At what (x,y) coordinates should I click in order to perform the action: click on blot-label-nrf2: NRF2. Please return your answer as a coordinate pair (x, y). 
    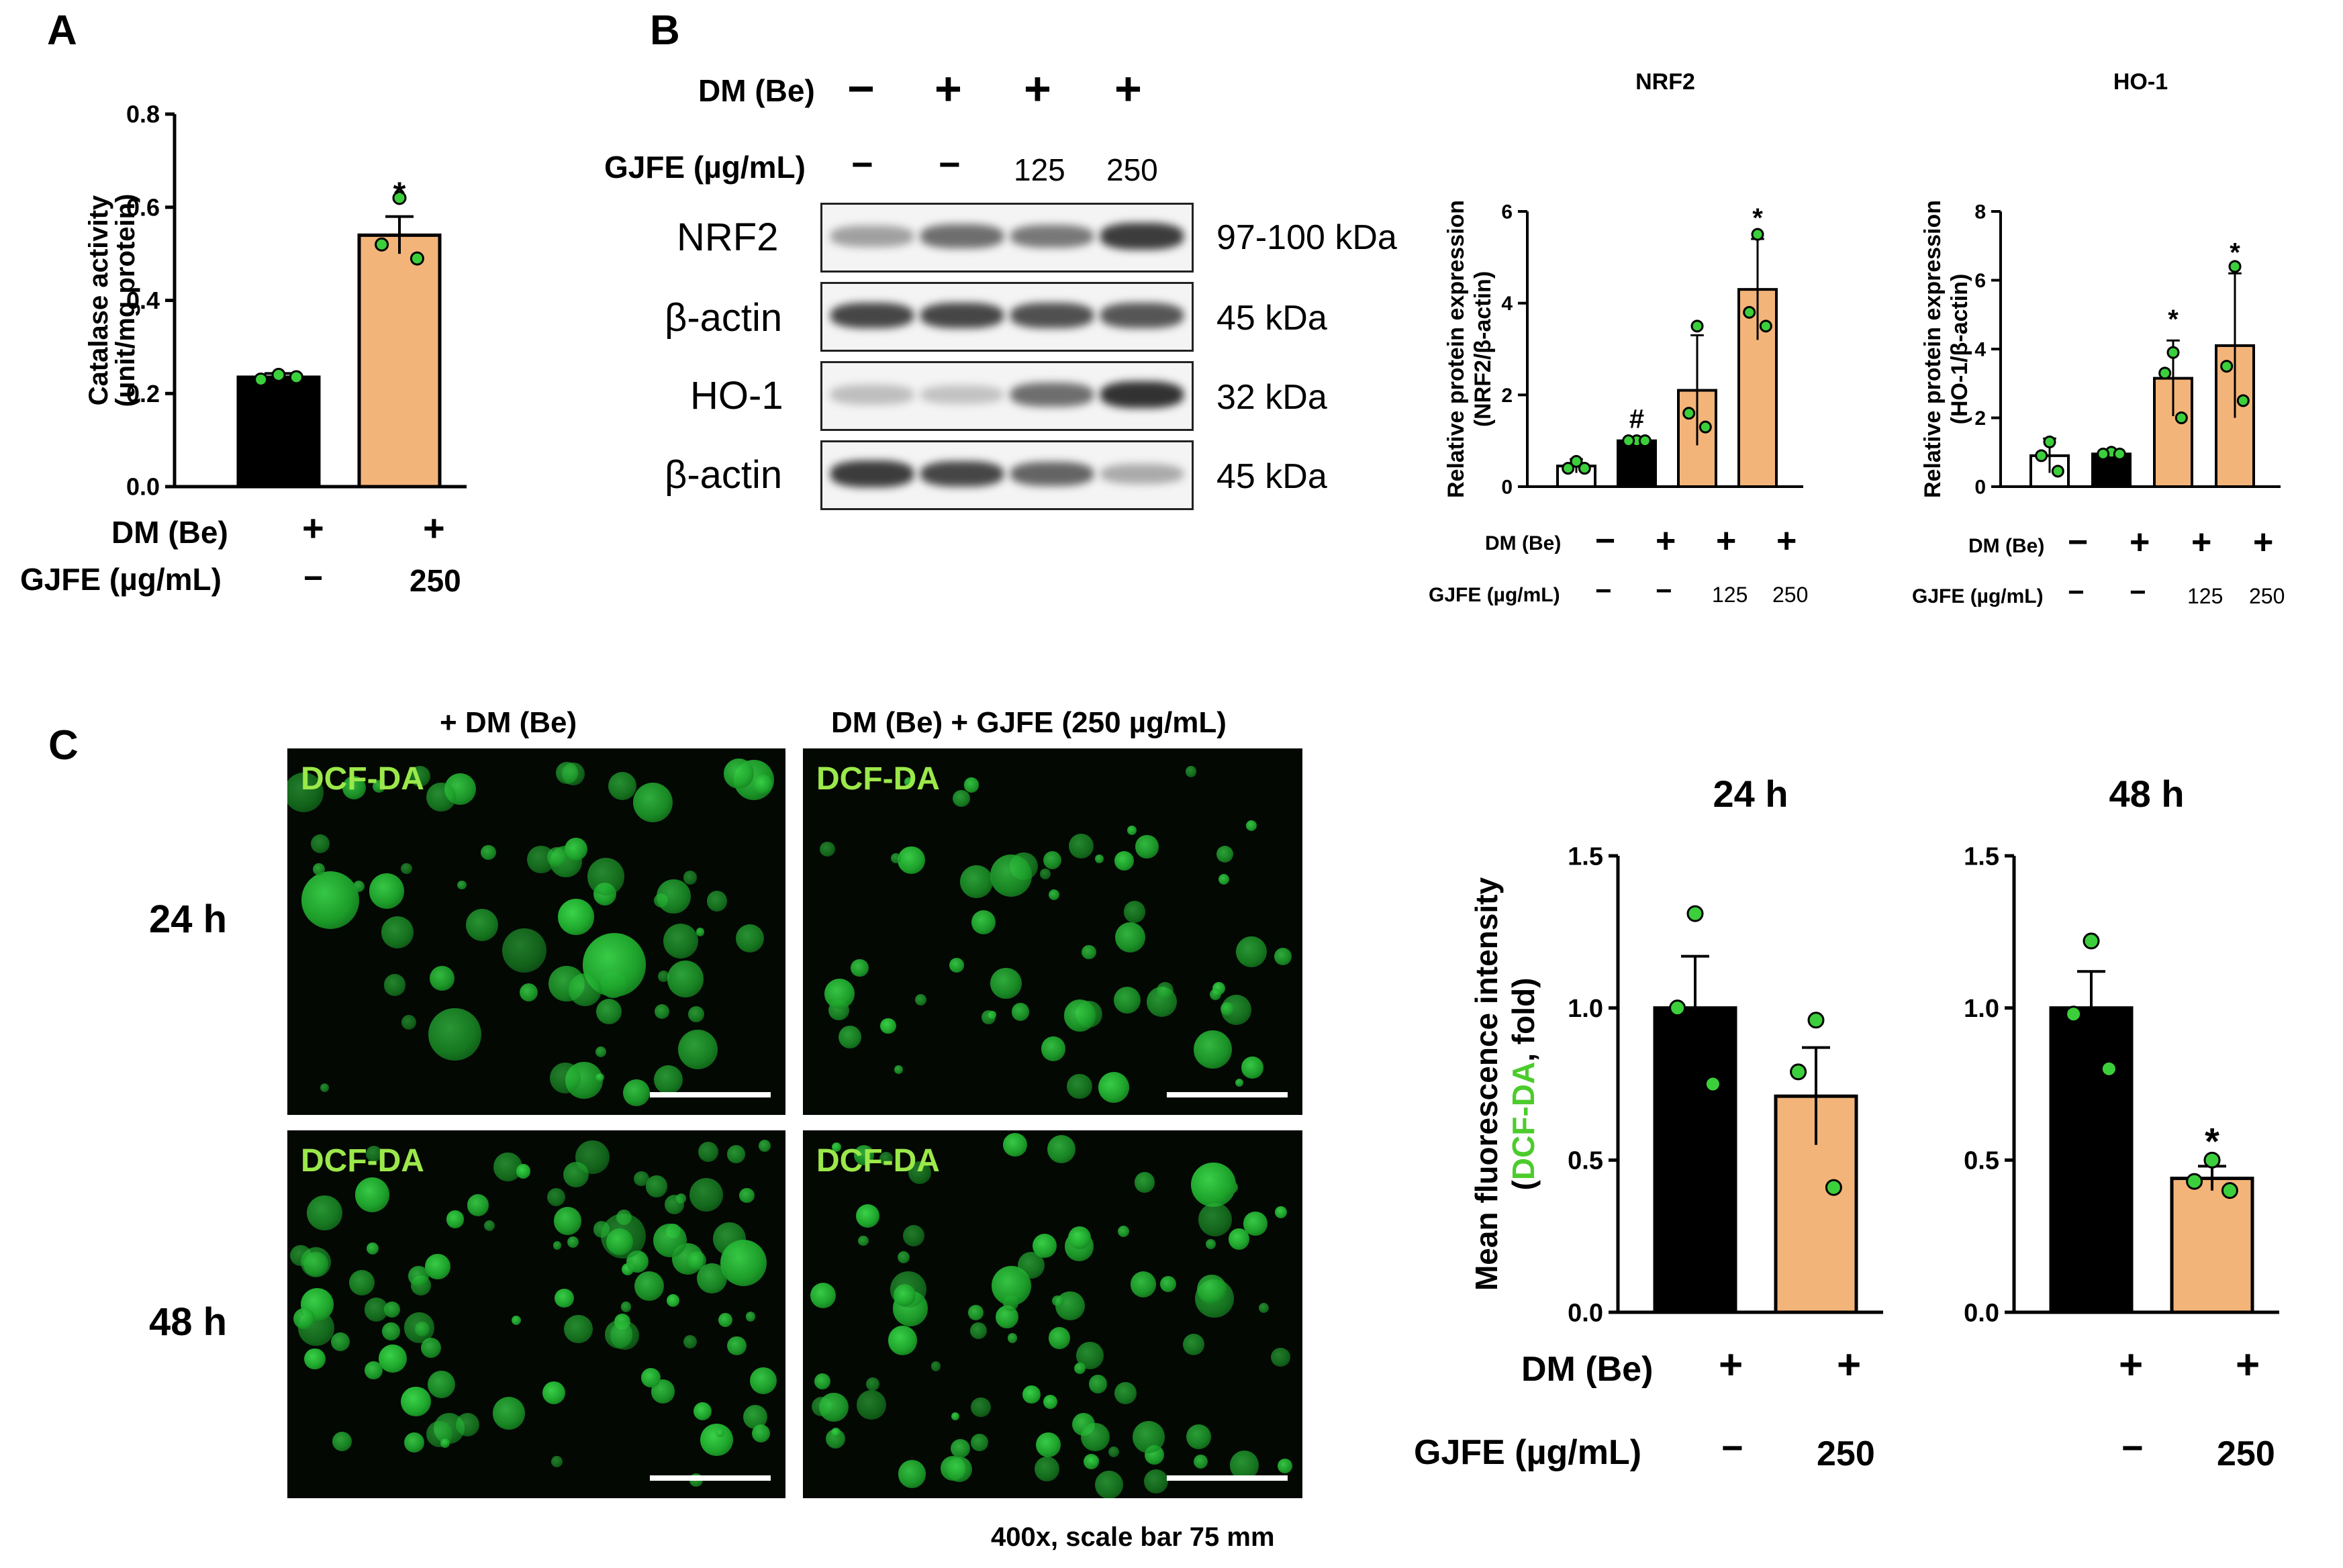
    Looking at the image, I should click on (728, 237).